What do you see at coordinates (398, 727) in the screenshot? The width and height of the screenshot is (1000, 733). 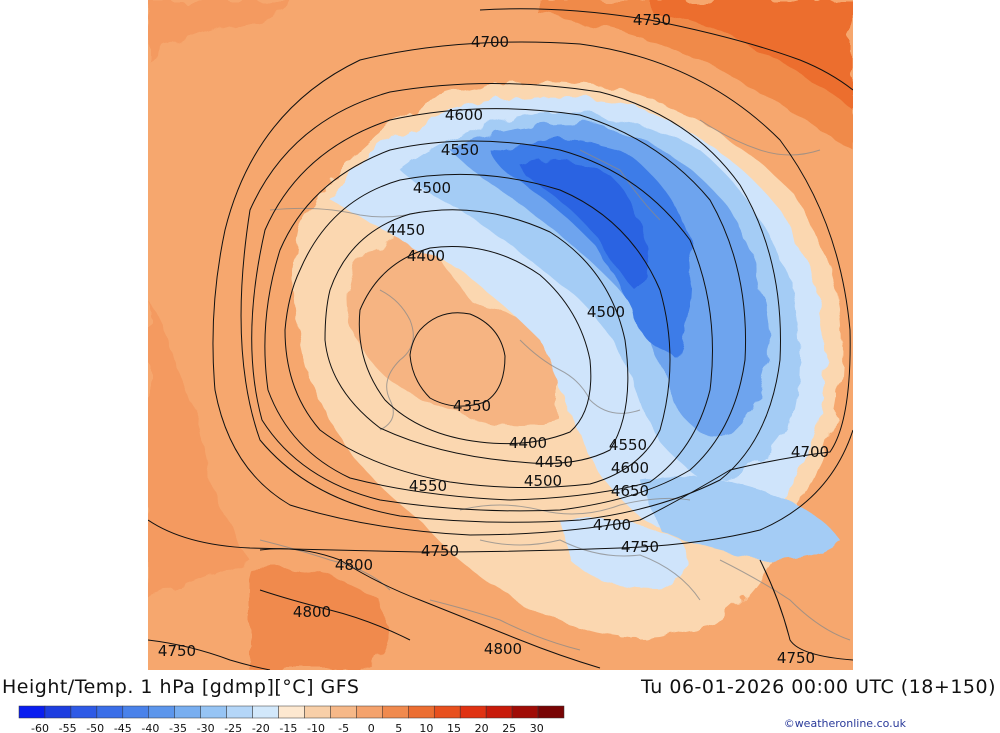 I see `scale-tick-label: 5` at bounding box center [398, 727].